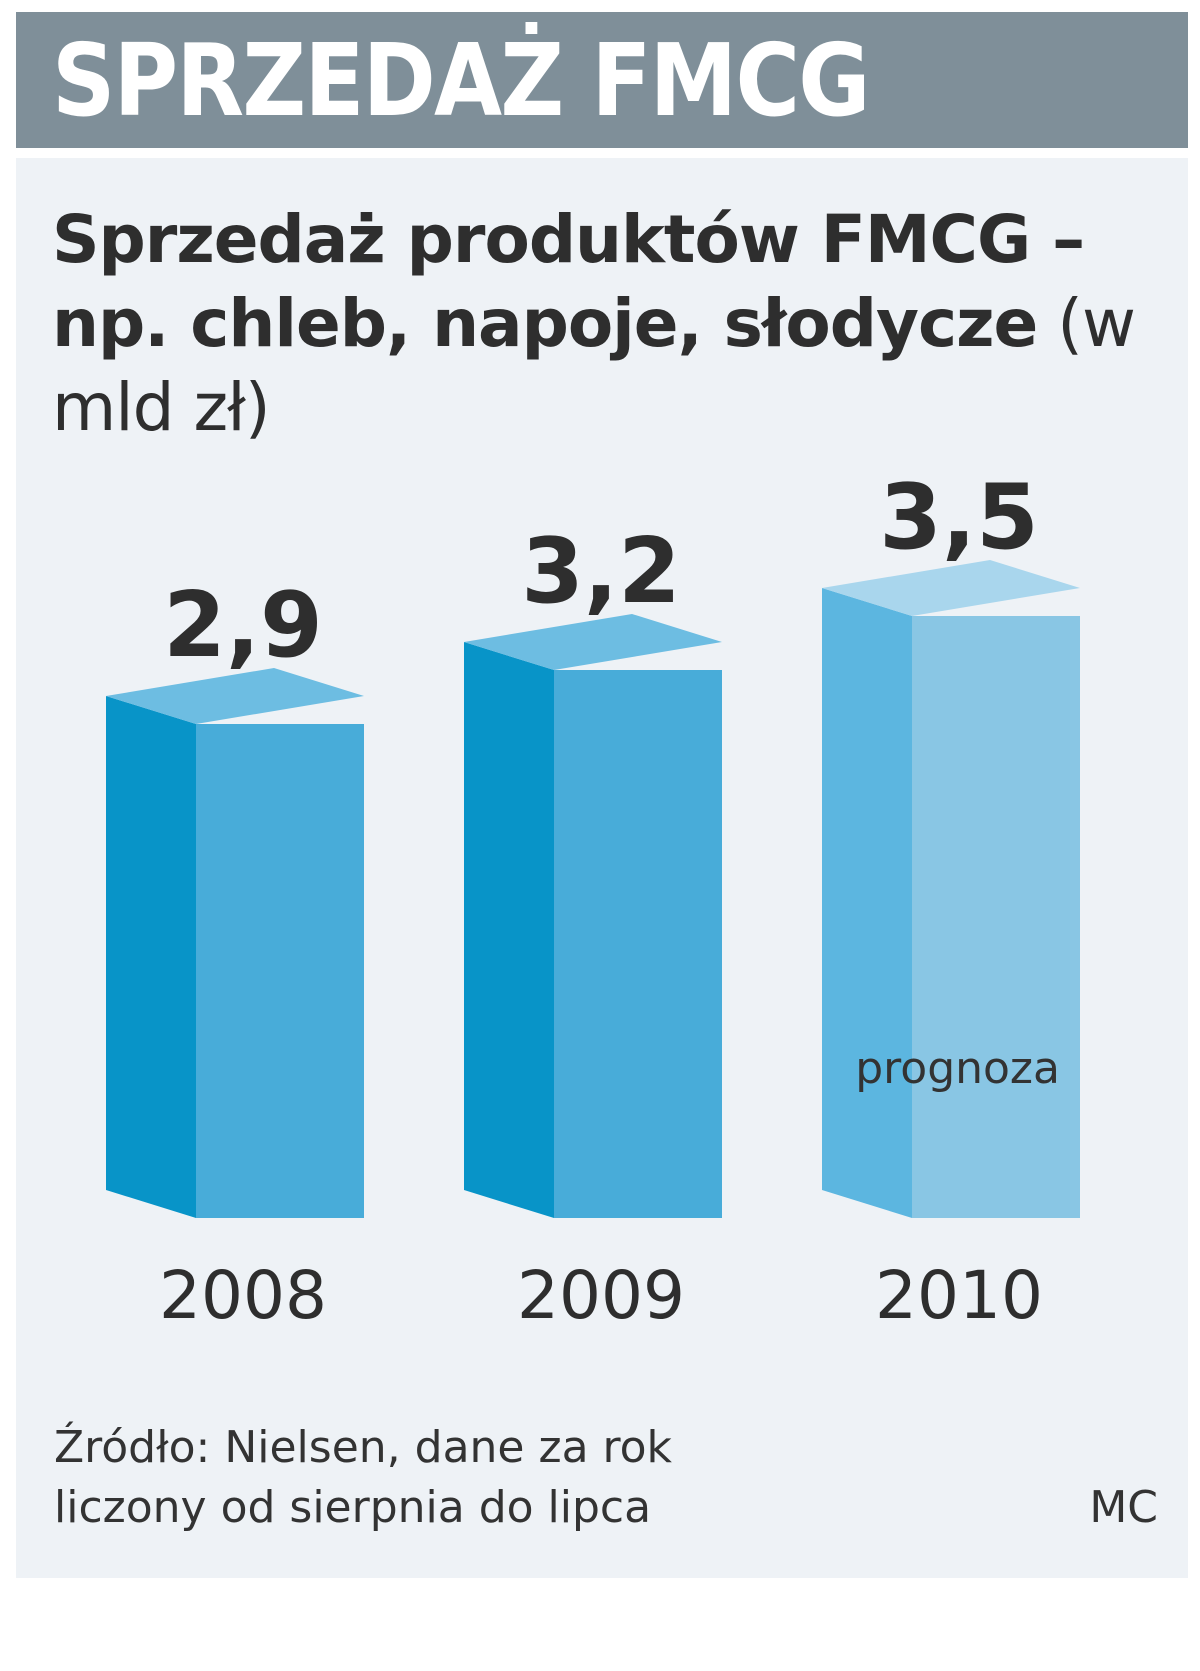 Image resolution: width=1200 pixels, height=1671 pixels. Describe the element at coordinates (951, 588) in the screenshot. I see `bar-top-2010` at that location.